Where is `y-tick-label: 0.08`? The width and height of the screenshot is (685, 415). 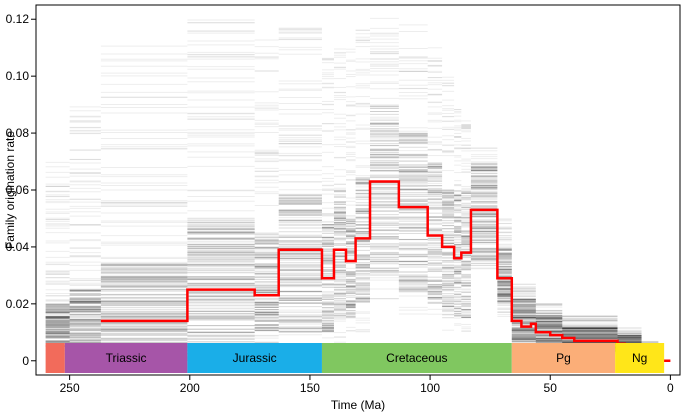 y-tick-label: 0.08 is located at coordinates (18, 133).